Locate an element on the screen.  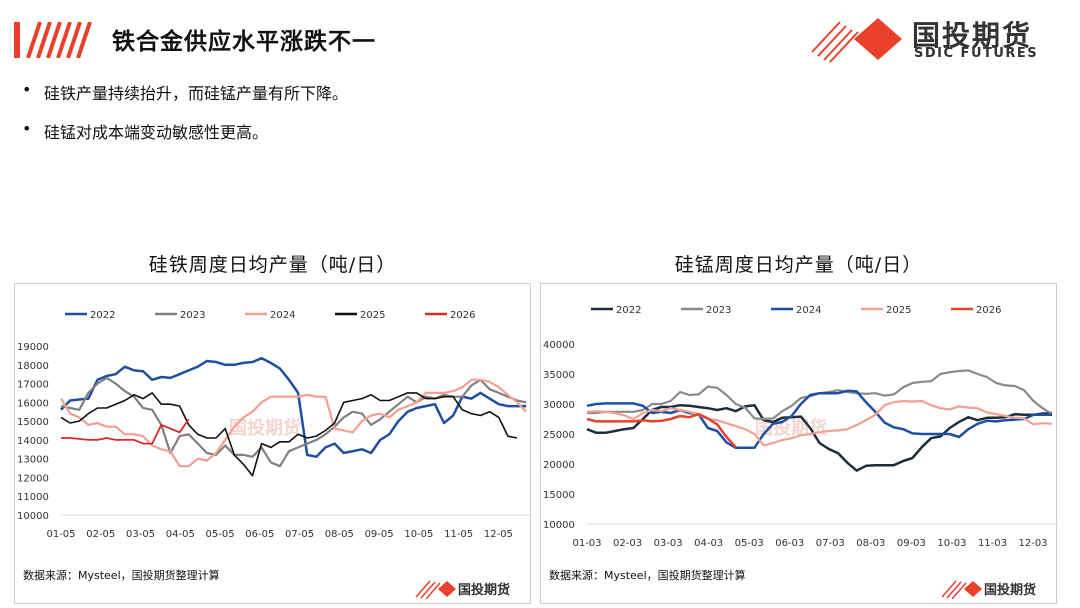
bullet-item: 硅铁产量持续抬升，而硅锰产量有所下降。 is located at coordinates (185, 92).